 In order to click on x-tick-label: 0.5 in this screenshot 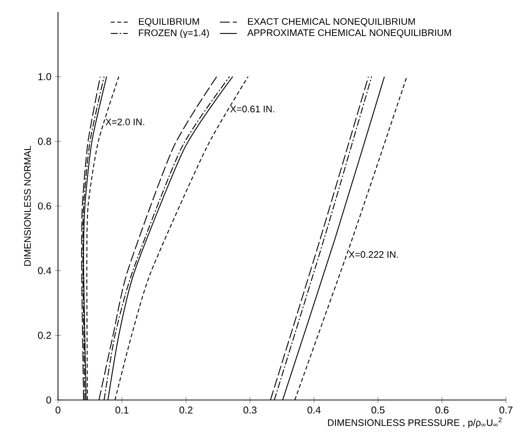, I will do `click(378, 410)`.